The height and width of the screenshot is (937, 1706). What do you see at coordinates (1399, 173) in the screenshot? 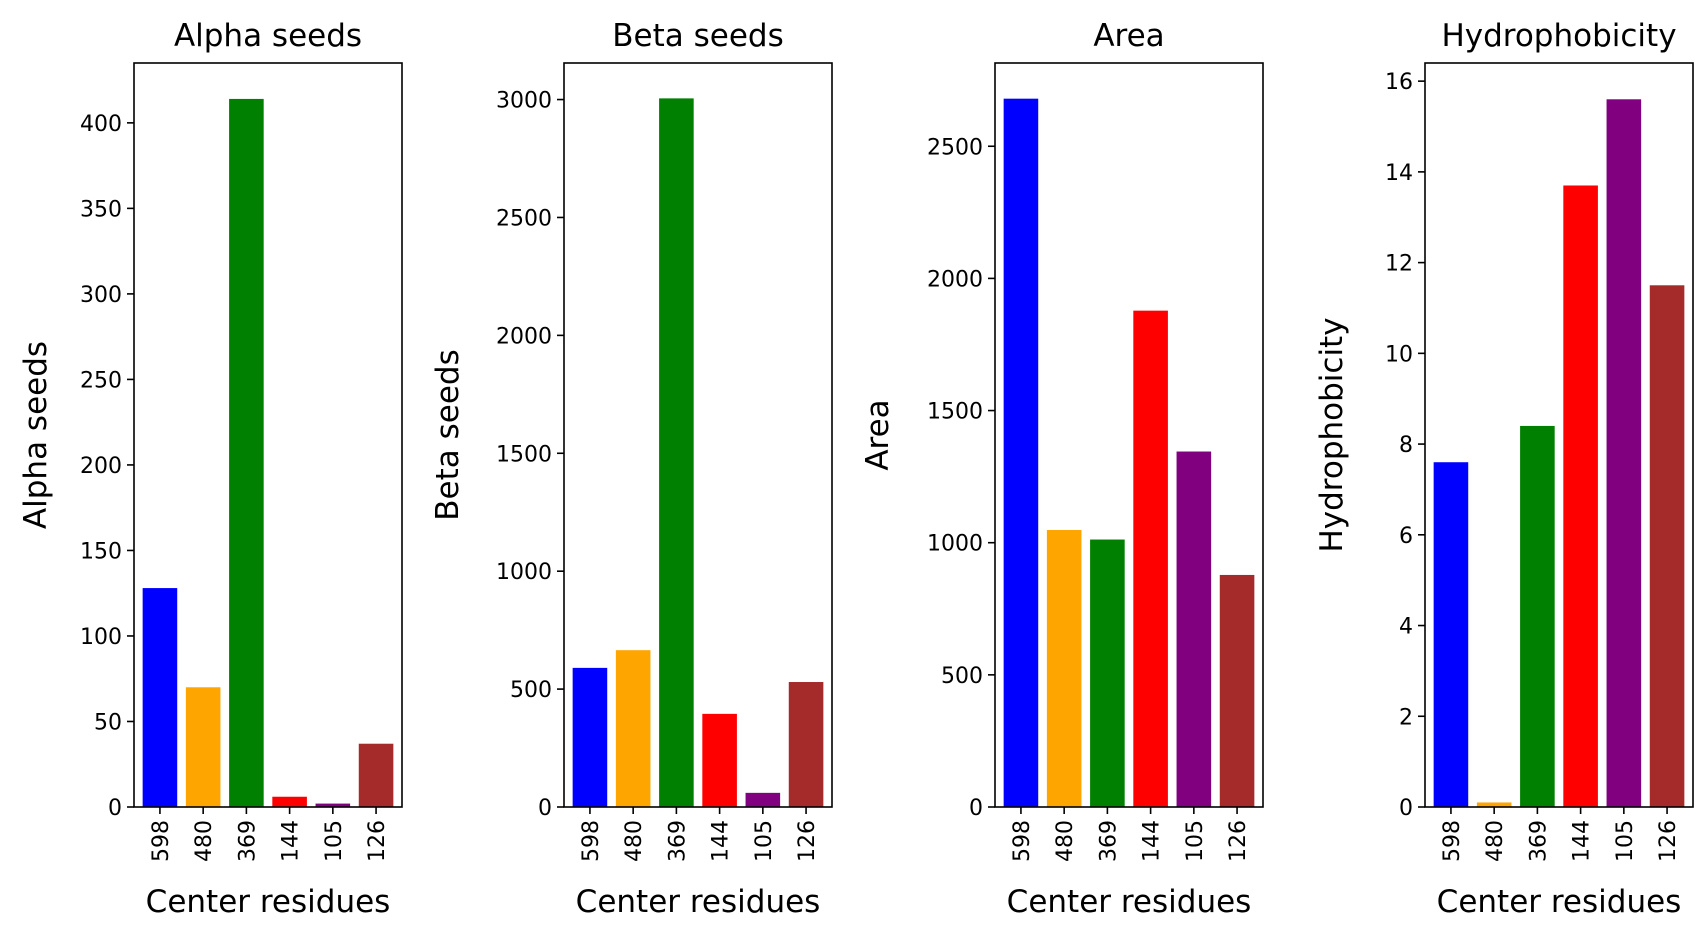
I see `y-tick-label: 14` at bounding box center [1399, 173].